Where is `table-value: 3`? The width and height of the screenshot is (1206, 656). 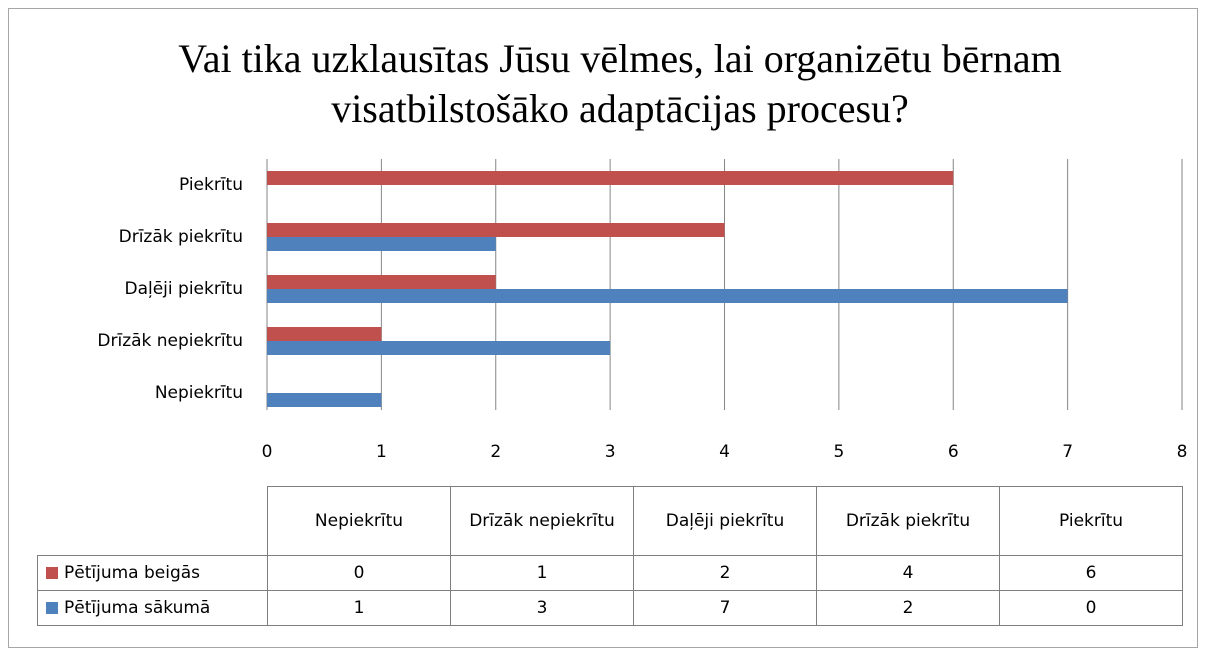 table-value: 3 is located at coordinates (542, 608).